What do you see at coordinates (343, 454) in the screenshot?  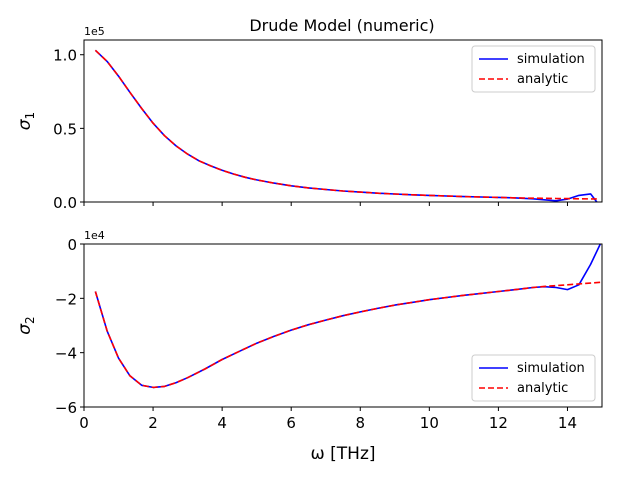 I see `x-axis-label: ω [THz]` at bounding box center [343, 454].